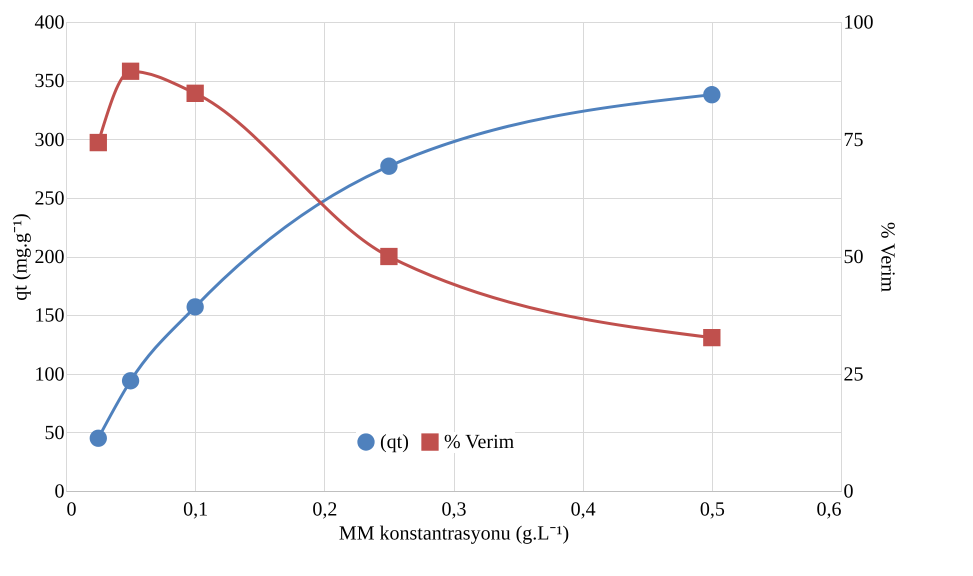 This screenshot has width=973, height=576. What do you see at coordinates (21, 257) in the screenshot?
I see `y-axis-title: qt (mg.g⁻¹)` at bounding box center [21, 257].